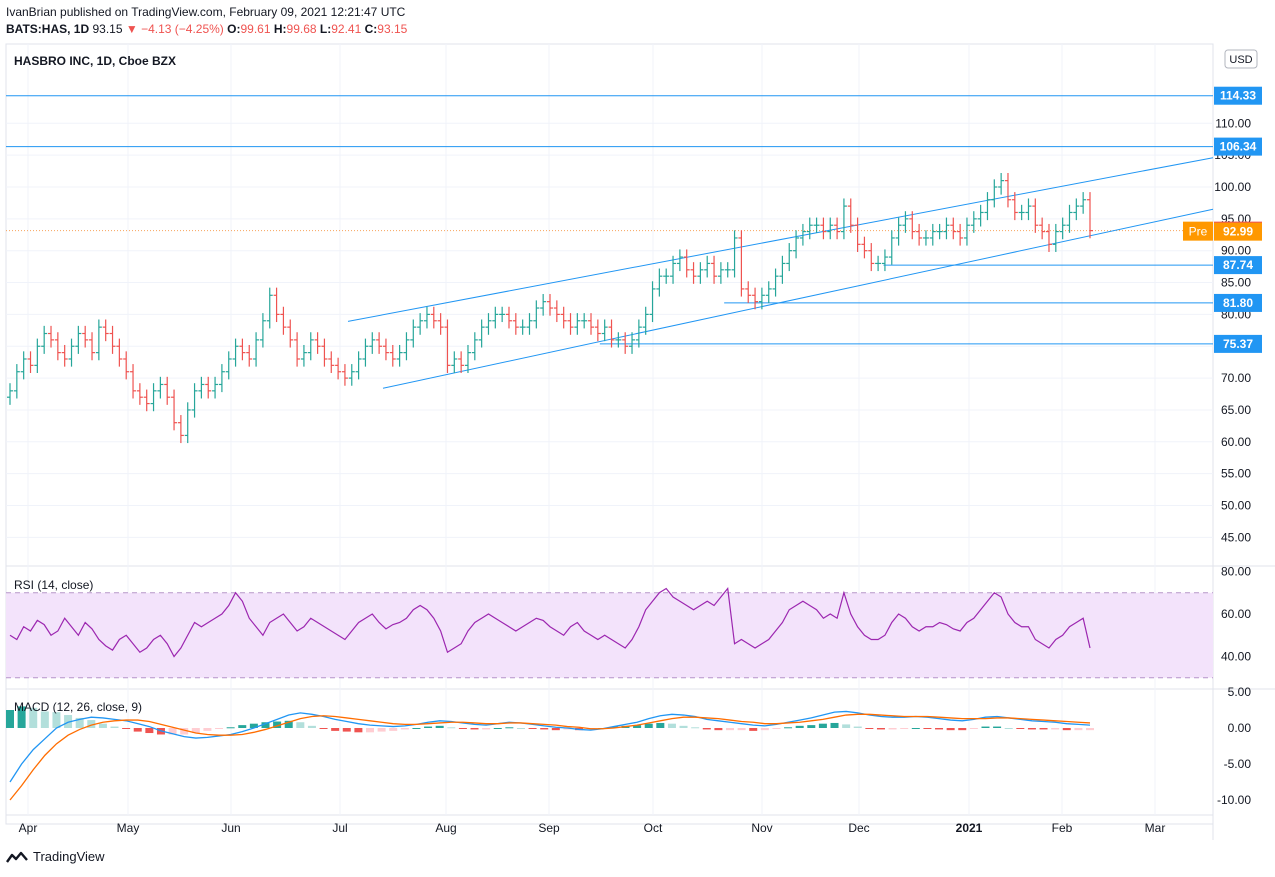 The image size is (1275, 877). Describe the element at coordinates (1238, 343) in the screenshot. I see `price-label-box` at that location.